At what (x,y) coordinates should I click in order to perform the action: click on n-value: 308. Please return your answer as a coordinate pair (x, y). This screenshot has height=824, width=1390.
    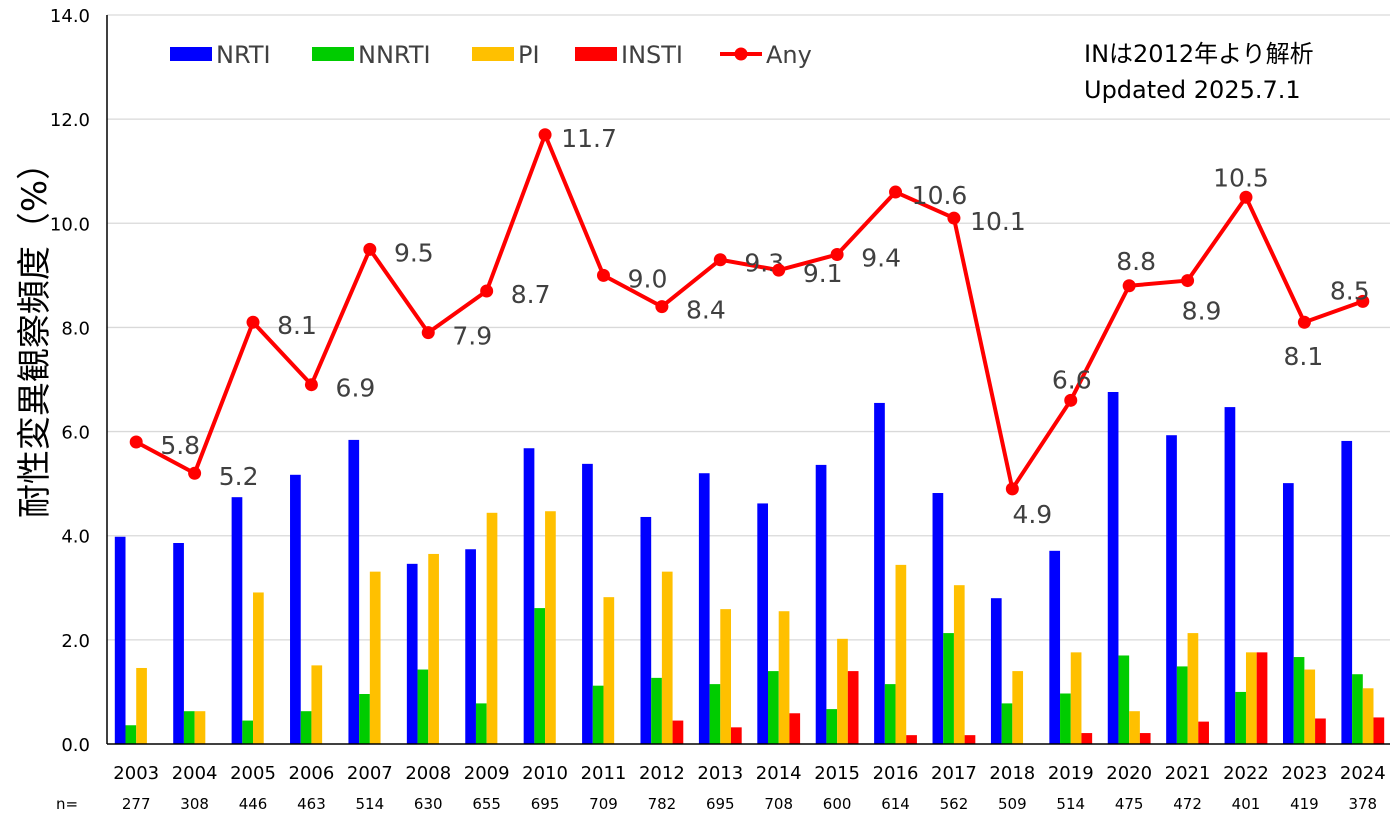
    Looking at the image, I should click on (194, 804).